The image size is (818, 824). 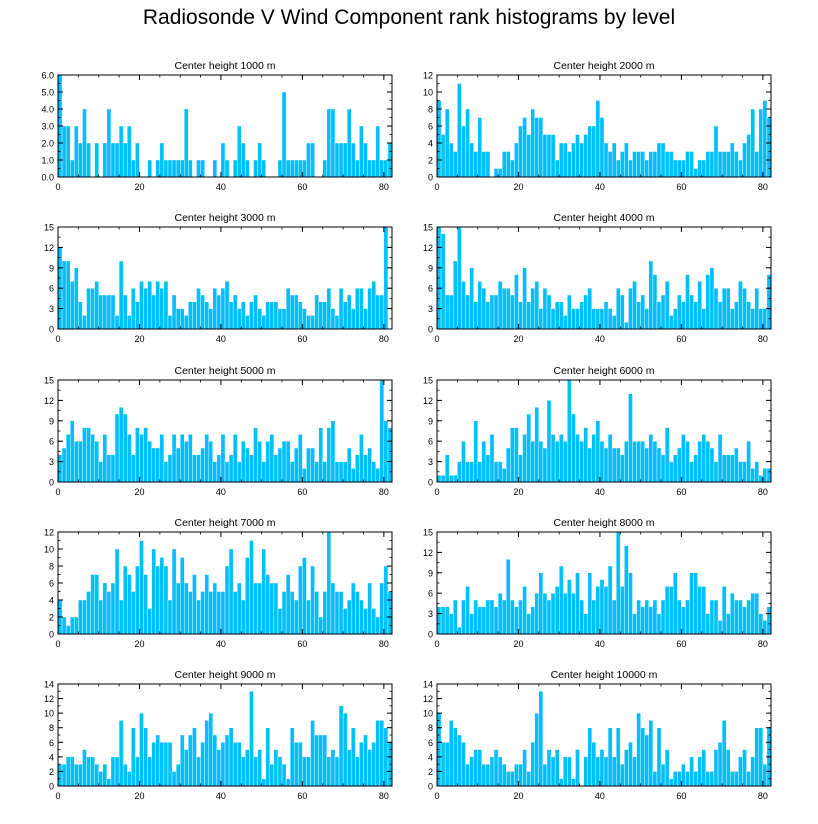 What do you see at coordinates (428, 93) in the screenshot?
I see `y-tick-label: 10` at bounding box center [428, 93].